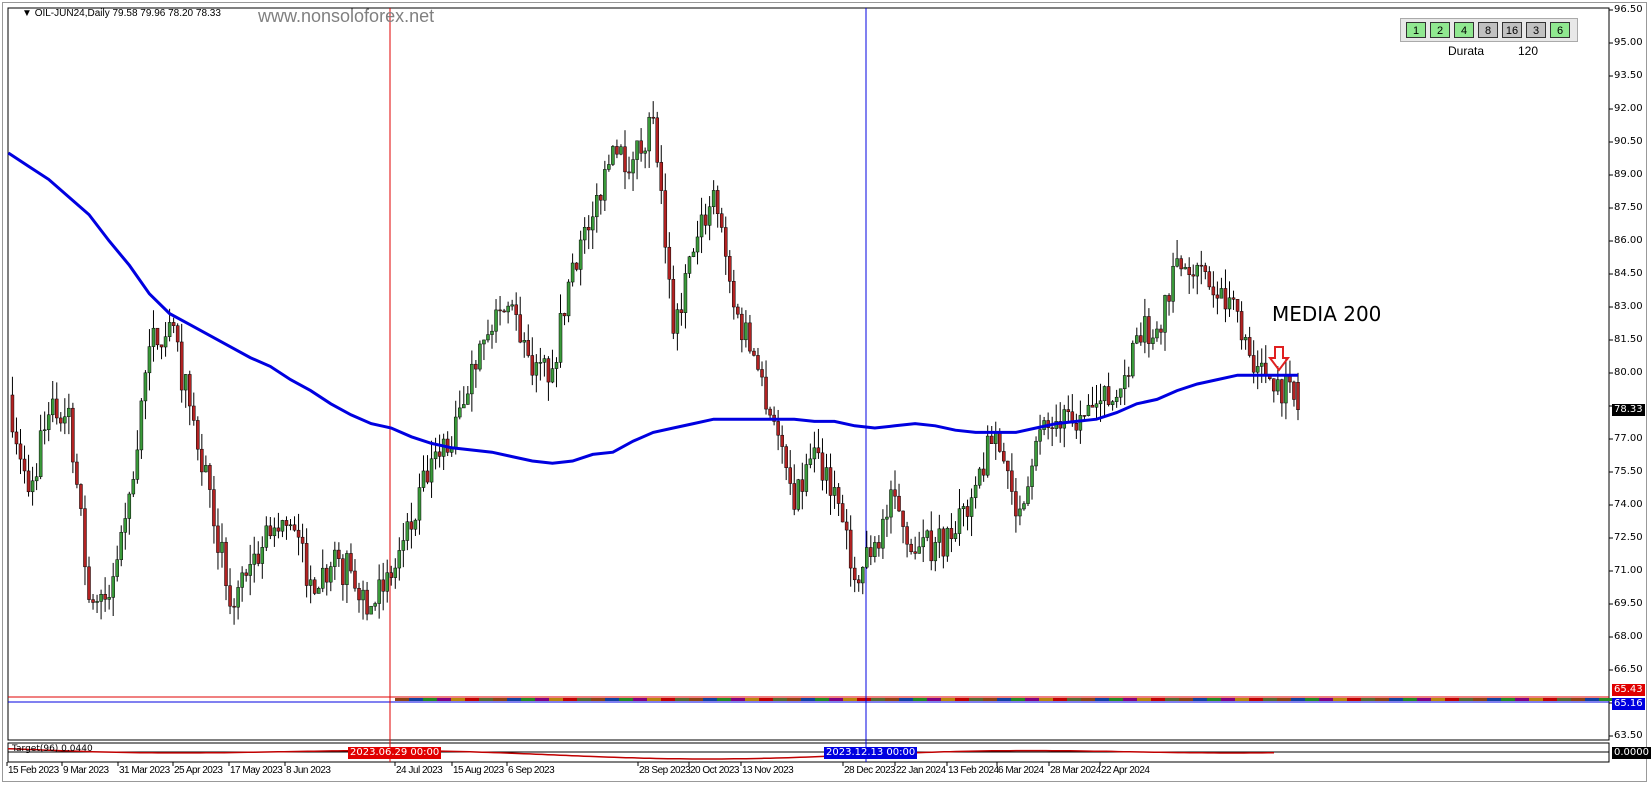  Describe the element at coordinates (1628, 570) in the screenshot. I see `y-tick-label: 71.00` at that location.